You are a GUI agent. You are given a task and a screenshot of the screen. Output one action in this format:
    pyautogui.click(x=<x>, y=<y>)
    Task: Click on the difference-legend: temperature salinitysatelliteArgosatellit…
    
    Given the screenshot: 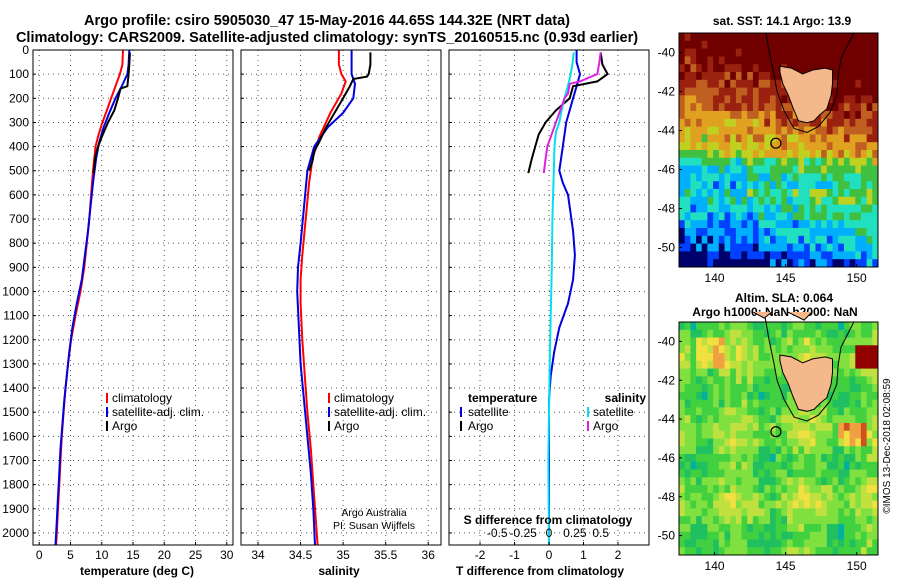 What is the action you would take?
    pyautogui.click(x=553, y=412)
    